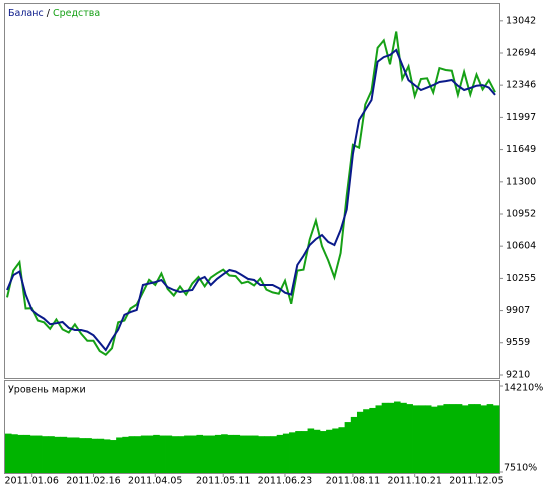 The width and height of the screenshot is (545, 489). I want to click on y-tick-label: 13042, so click(521, 20).